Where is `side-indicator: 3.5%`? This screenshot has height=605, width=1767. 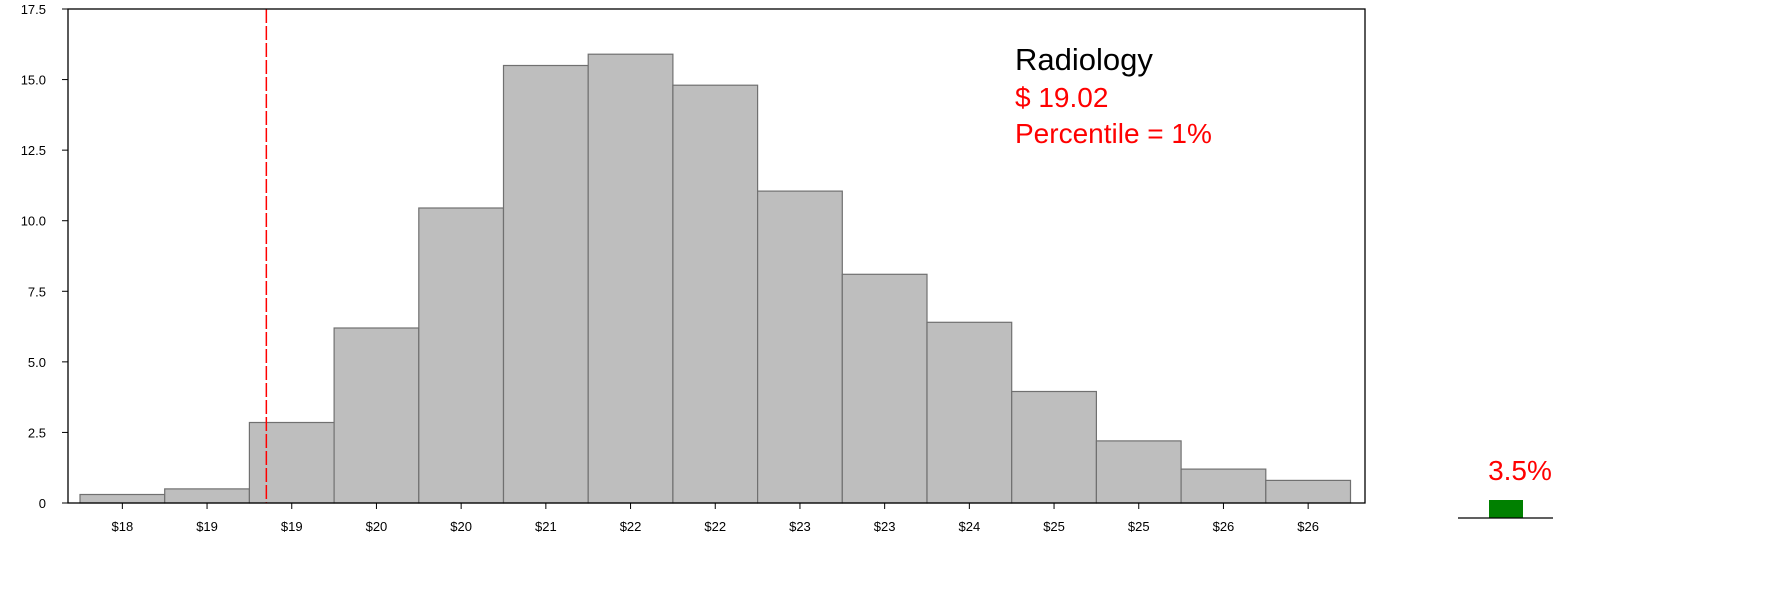
side-indicator: 3.5% is located at coordinates (1505, 487).